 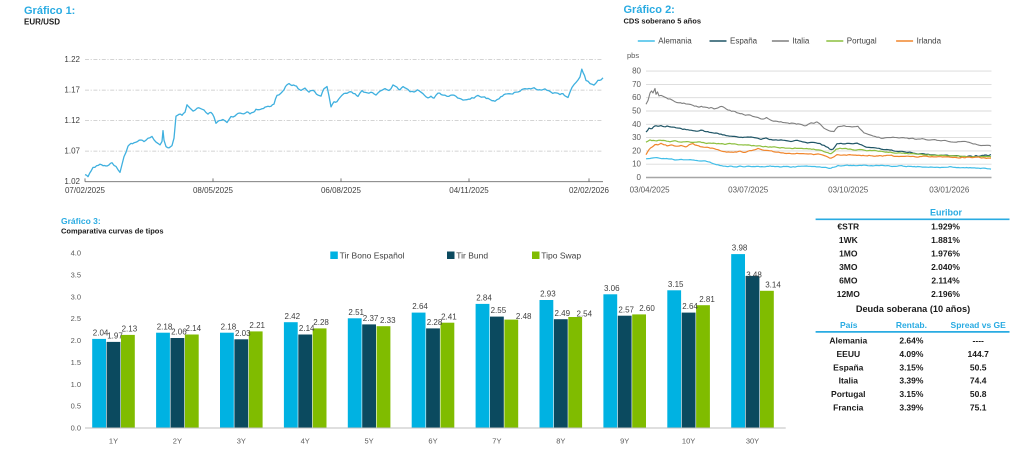 I want to click on svg-text: 2.0, so click(x=76, y=340).